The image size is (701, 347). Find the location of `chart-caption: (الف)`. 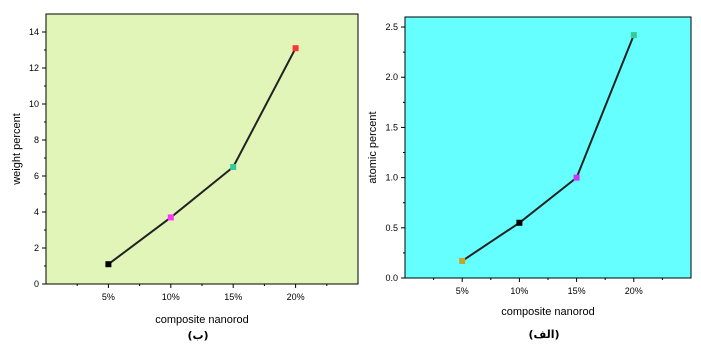

chart-caption: (الف) is located at coordinates (543, 334).